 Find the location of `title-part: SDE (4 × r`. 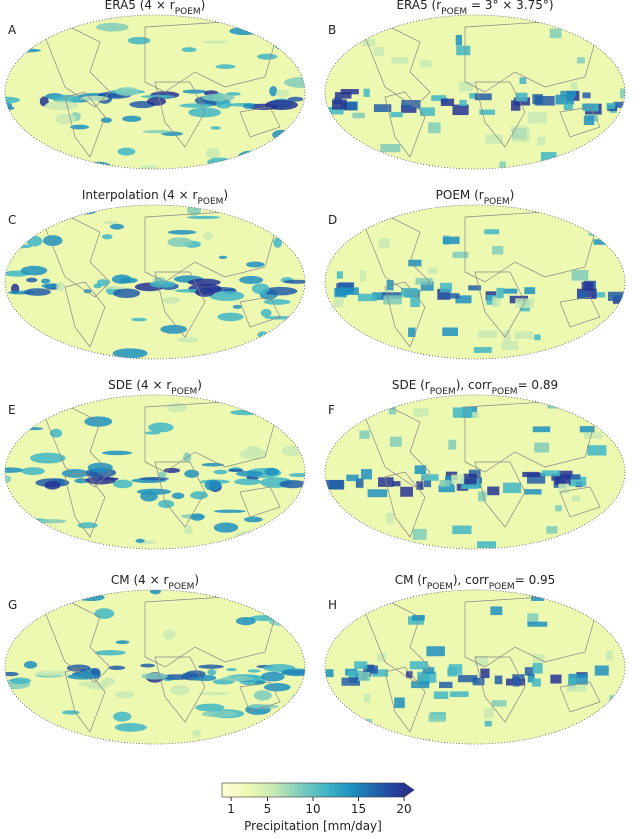

title-part: SDE (4 × r is located at coordinates (139, 385).